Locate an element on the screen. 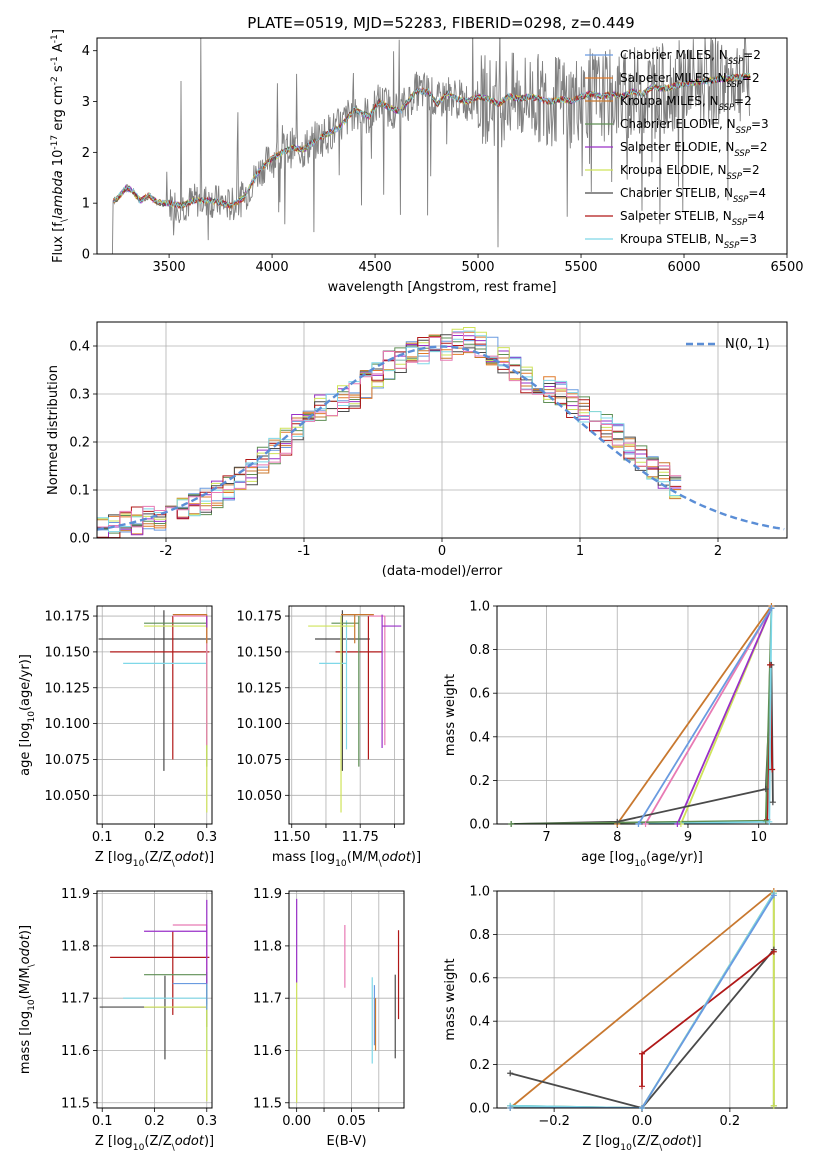 This screenshot has height=1170, width=819. y-tick-label: 11.9 is located at coordinates (75, 894).